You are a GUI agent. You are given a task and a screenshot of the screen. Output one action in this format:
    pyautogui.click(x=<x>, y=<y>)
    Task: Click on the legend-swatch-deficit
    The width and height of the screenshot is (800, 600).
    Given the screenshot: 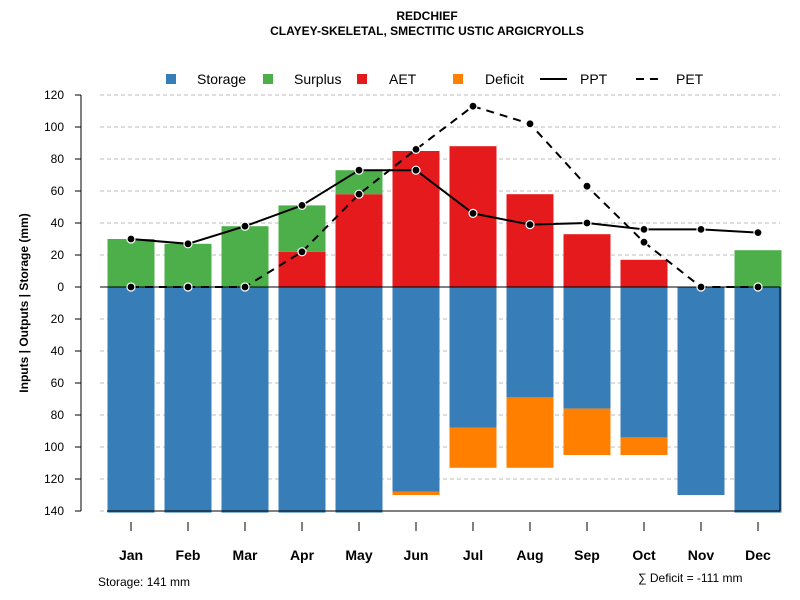 What is the action you would take?
    pyautogui.click(x=458, y=79)
    